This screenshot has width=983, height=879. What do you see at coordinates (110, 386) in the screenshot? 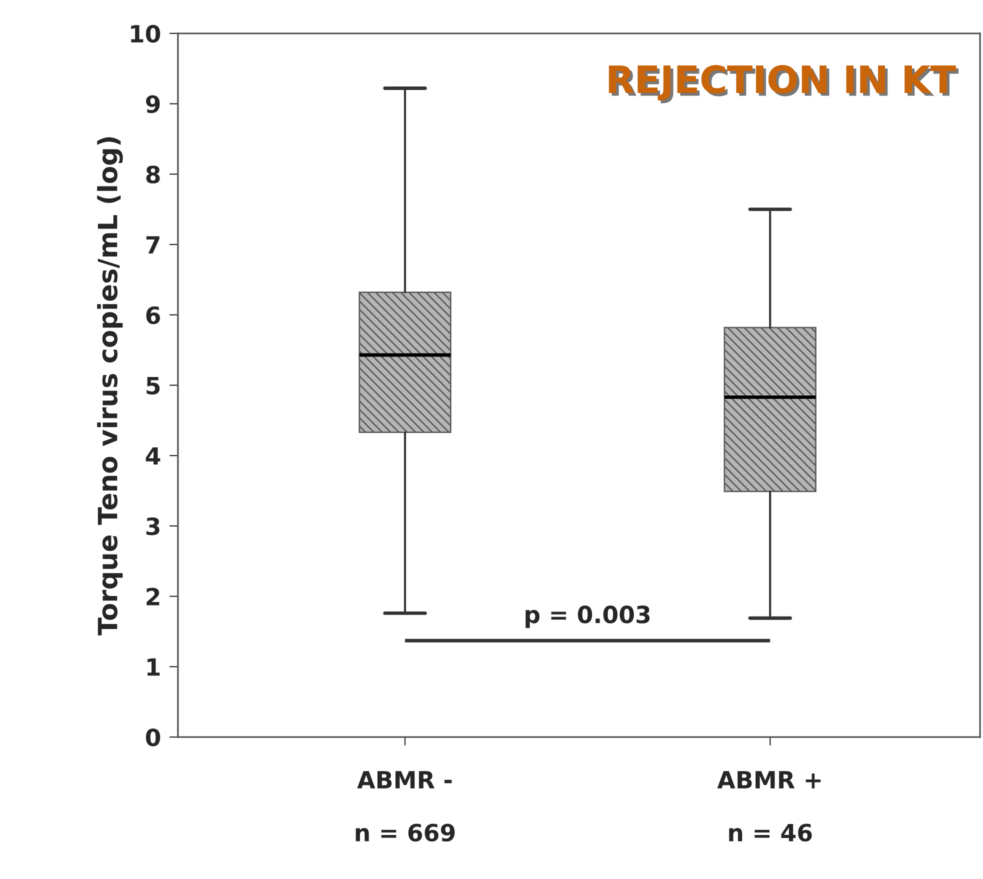
I see `y-axis-title: Torque Teno virus copies/mL (log)` at bounding box center [110, 386].